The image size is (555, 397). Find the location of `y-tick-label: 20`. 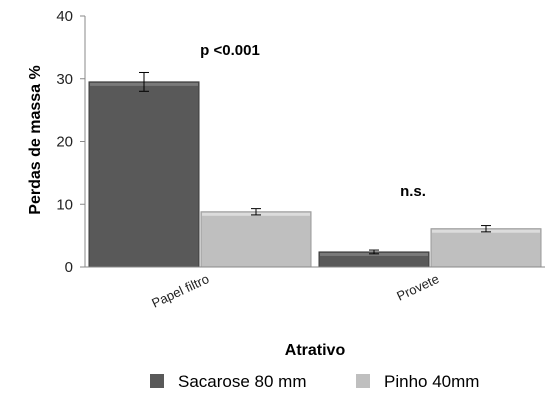

y-tick-label: 20 is located at coordinates (64, 142).